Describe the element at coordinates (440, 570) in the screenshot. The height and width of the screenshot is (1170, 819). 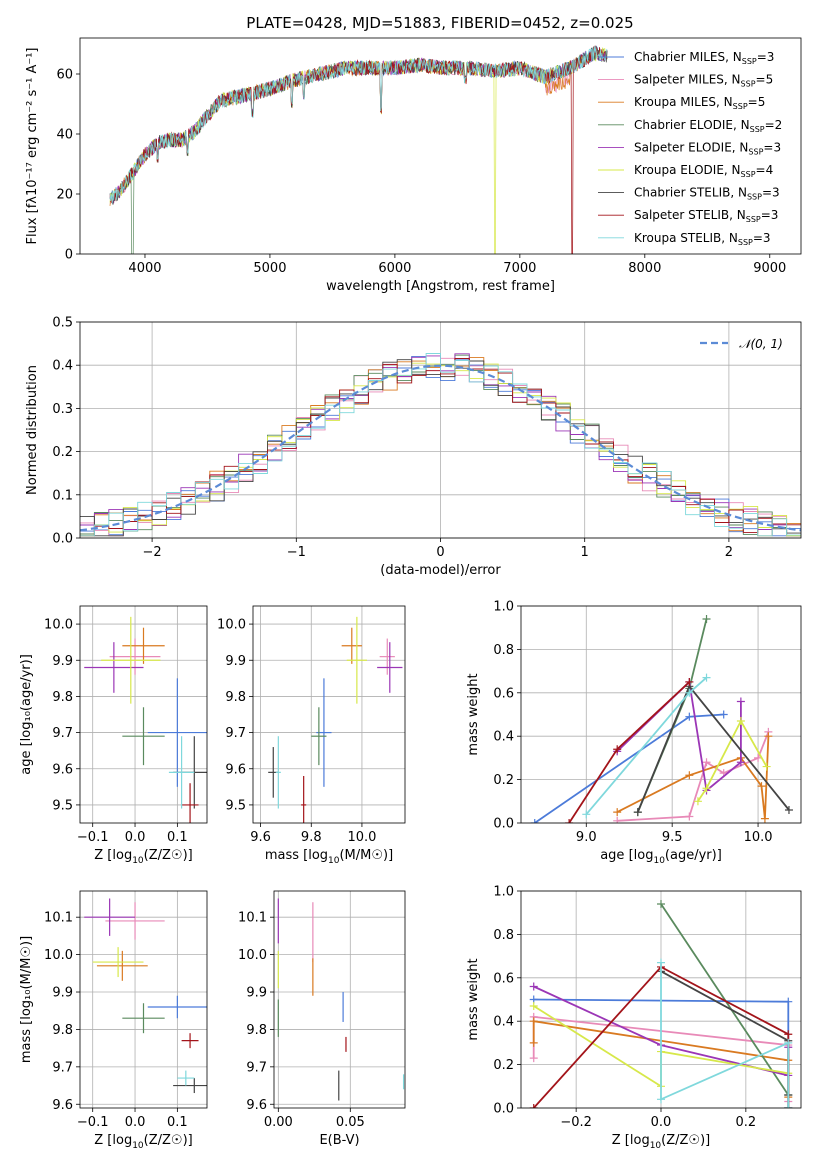
I see `x-axis-label: (data-model)/error` at that location.